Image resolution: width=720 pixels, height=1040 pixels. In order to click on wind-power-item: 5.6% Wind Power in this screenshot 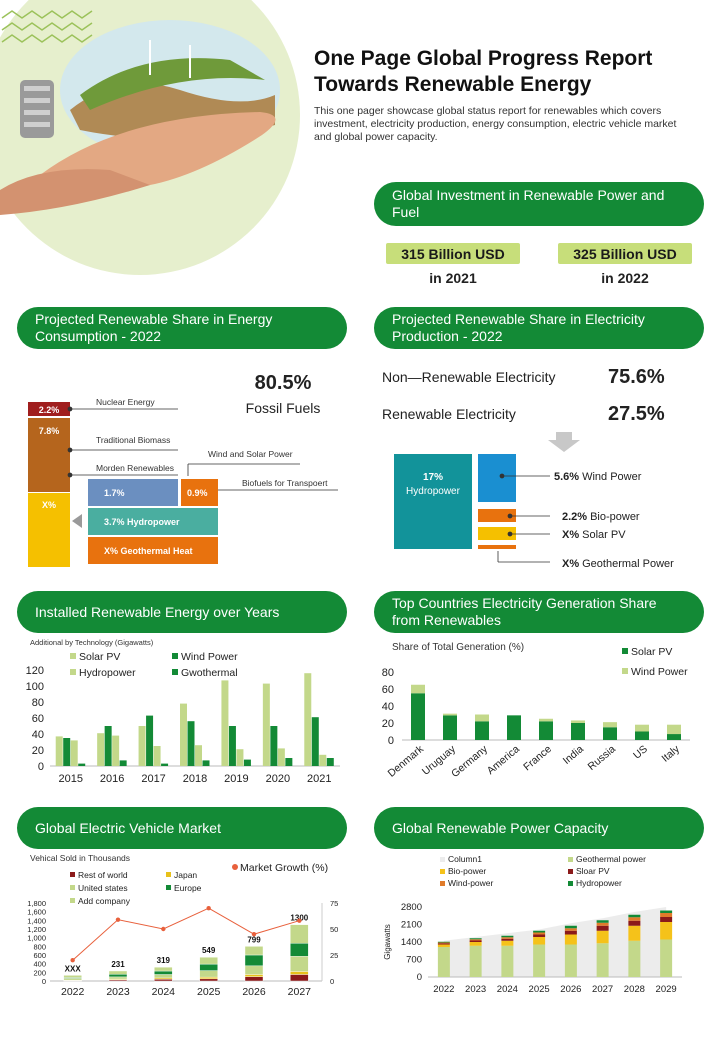, I will do `click(598, 477)`.